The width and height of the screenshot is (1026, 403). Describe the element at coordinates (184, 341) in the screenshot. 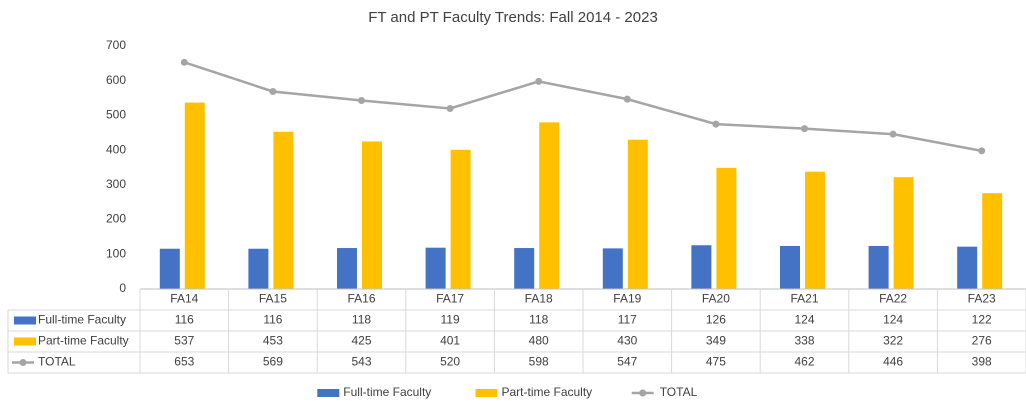

I see `table-cell: 537` at that location.